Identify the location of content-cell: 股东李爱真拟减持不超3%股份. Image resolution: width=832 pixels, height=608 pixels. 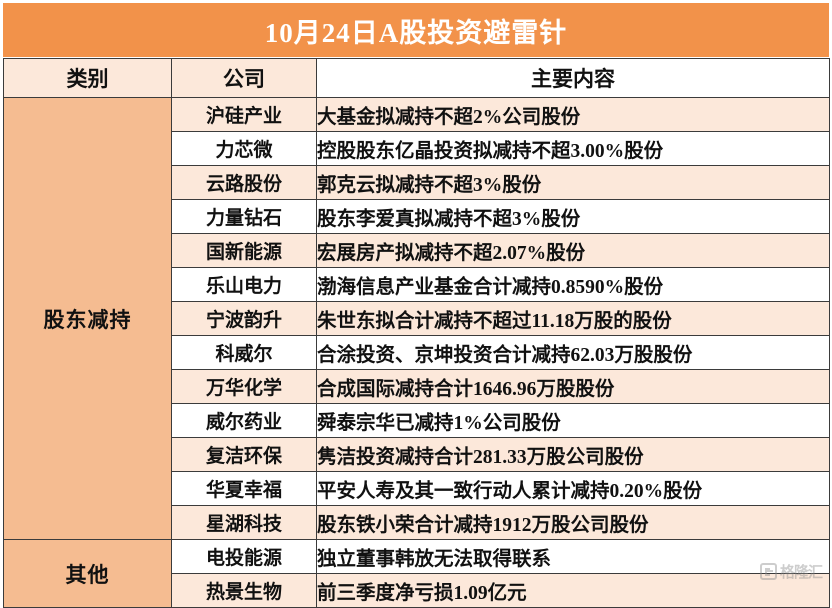
(573, 216).